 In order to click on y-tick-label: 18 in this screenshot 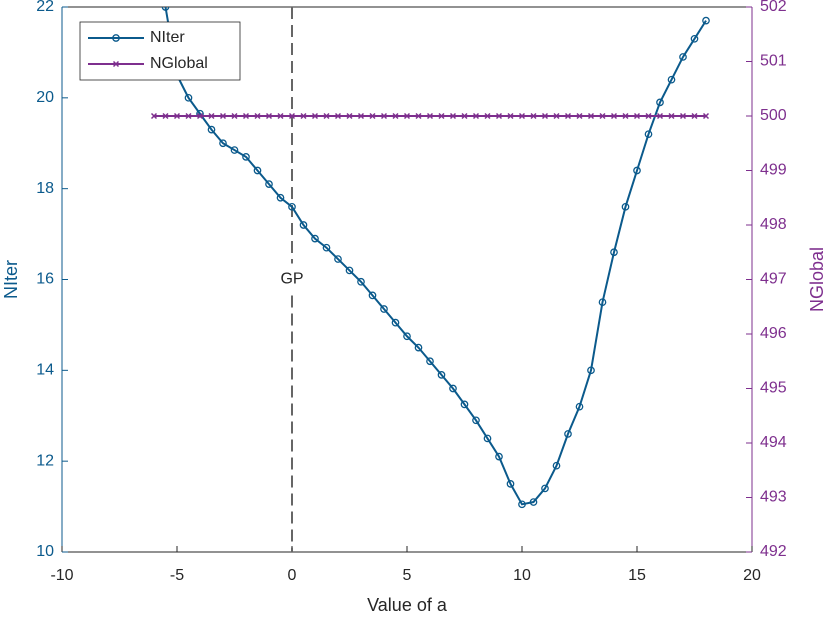, I will do `click(45, 188)`.